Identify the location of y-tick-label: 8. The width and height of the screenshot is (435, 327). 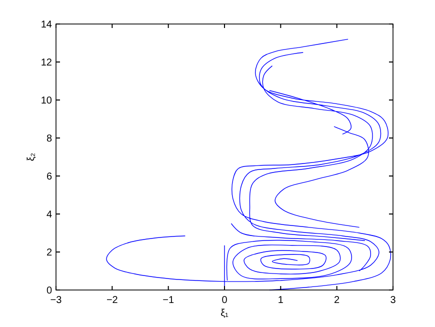
(49, 139).